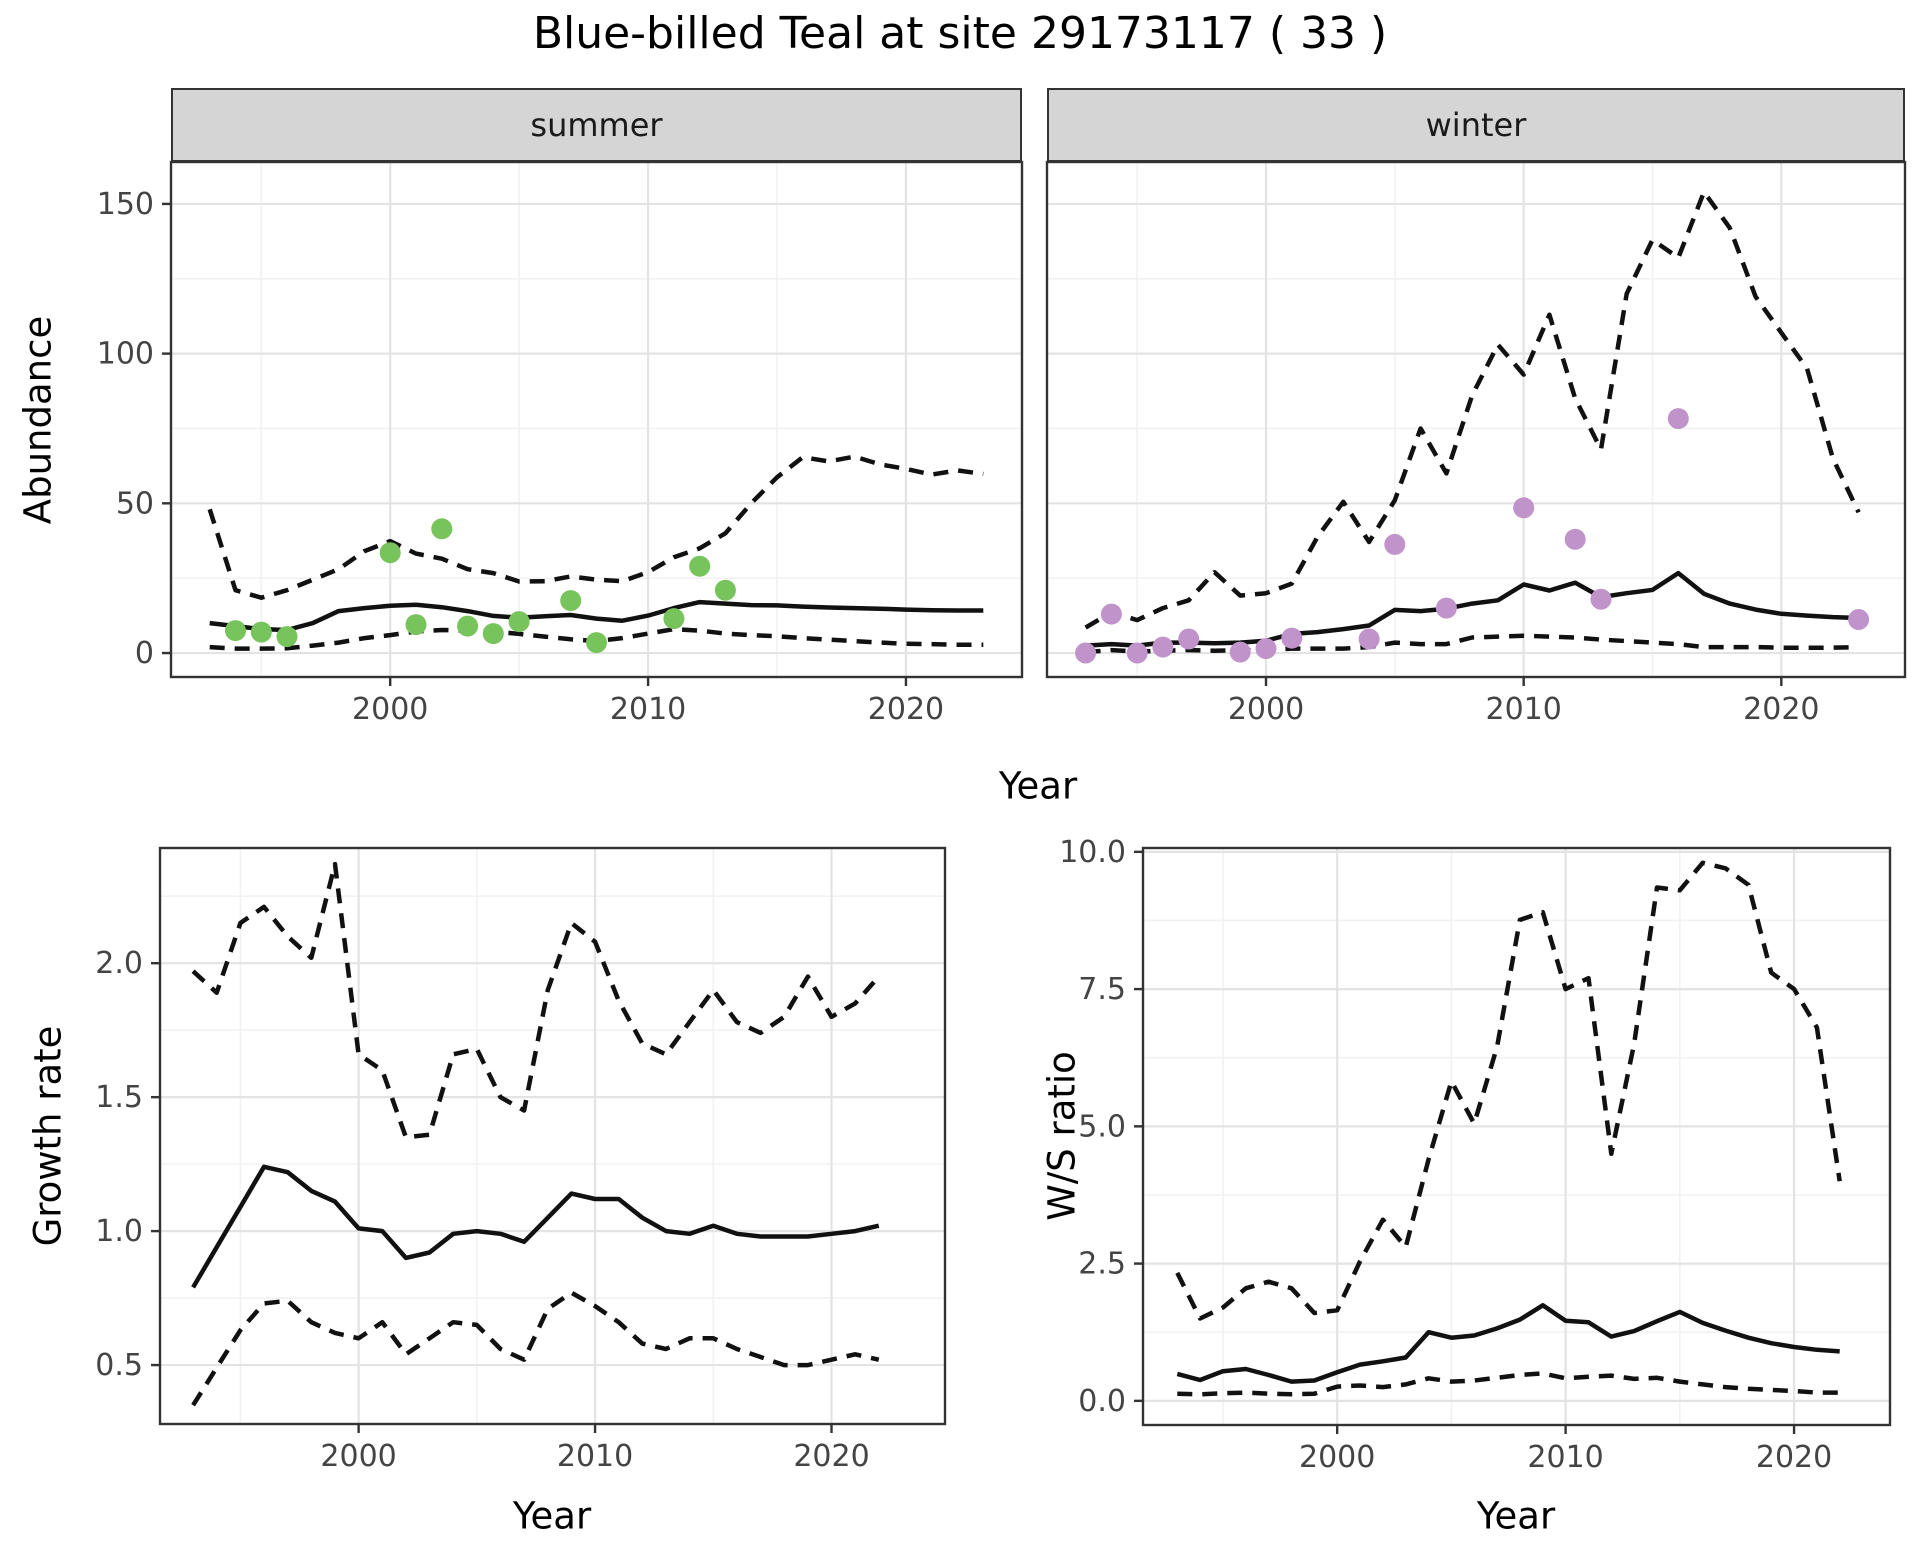 Image resolution: width=1920 pixels, height=1560 pixels. Describe the element at coordinates (1092, 852) in the screenshot. I see `y-tick-label: 10.0` at that location.